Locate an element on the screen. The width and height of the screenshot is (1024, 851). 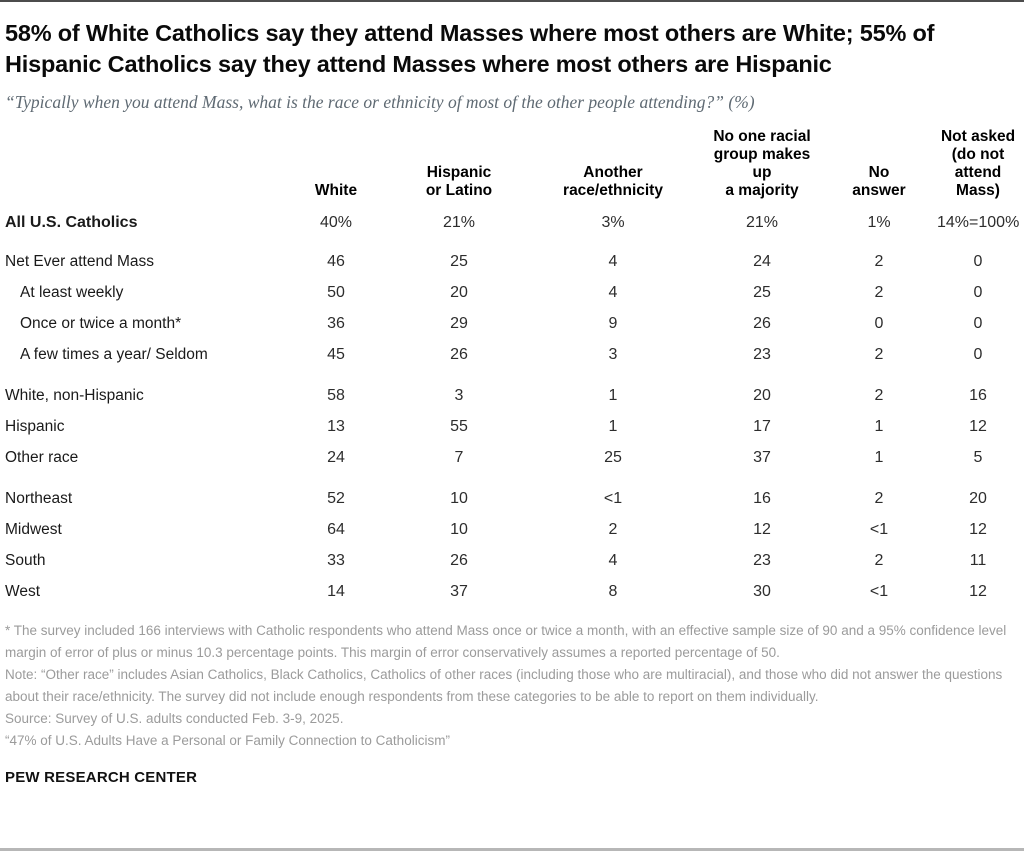
cell-value: 10 is located at coordinates (459, 498).